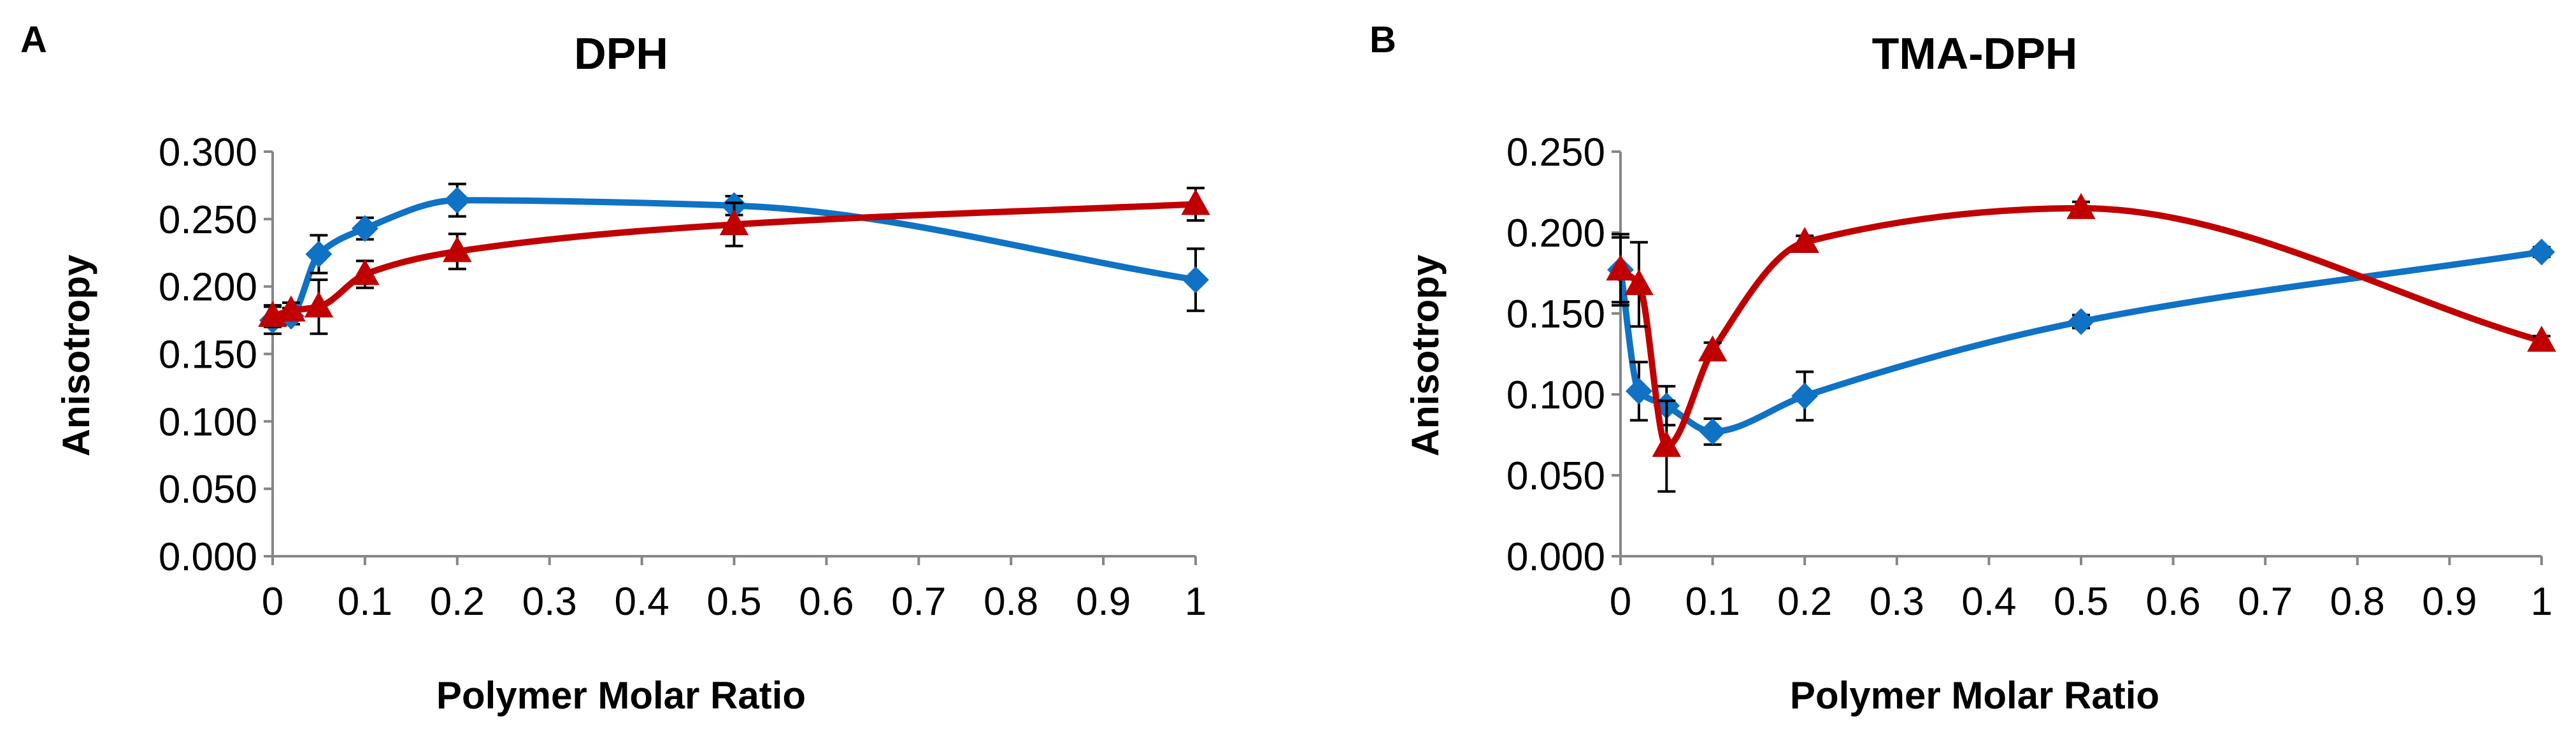  I want to click on panel-letter-b: B, so click(1383, 40).